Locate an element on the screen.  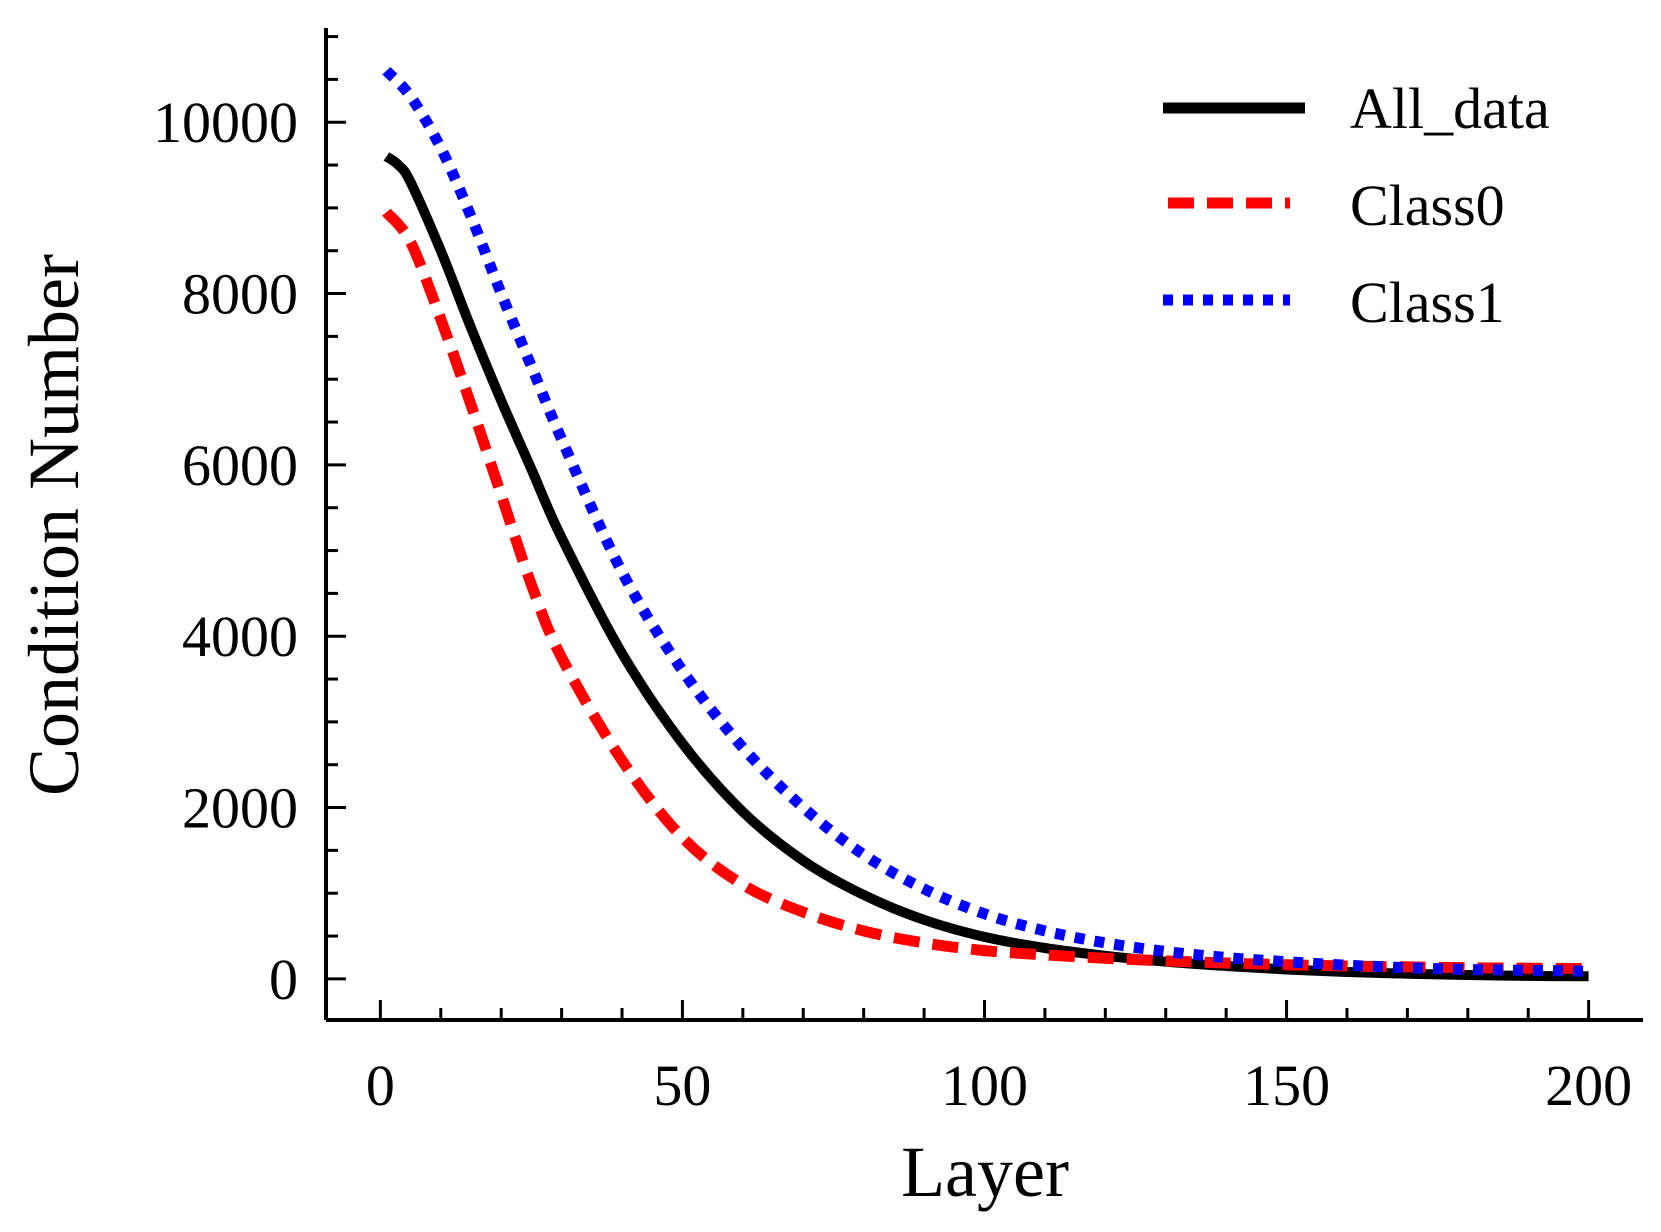
x-tick-label: 200 is located at coordinates (1588, 1085).